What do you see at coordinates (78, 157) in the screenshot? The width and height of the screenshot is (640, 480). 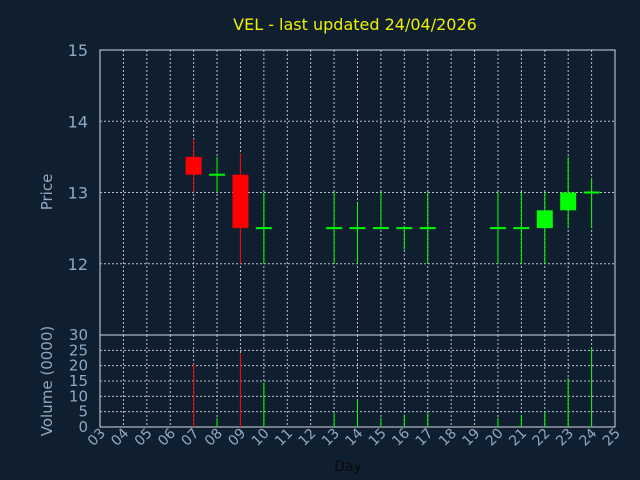 I see `price-y-ticks: 12 13 14 15` at bounding box center [78, 157].